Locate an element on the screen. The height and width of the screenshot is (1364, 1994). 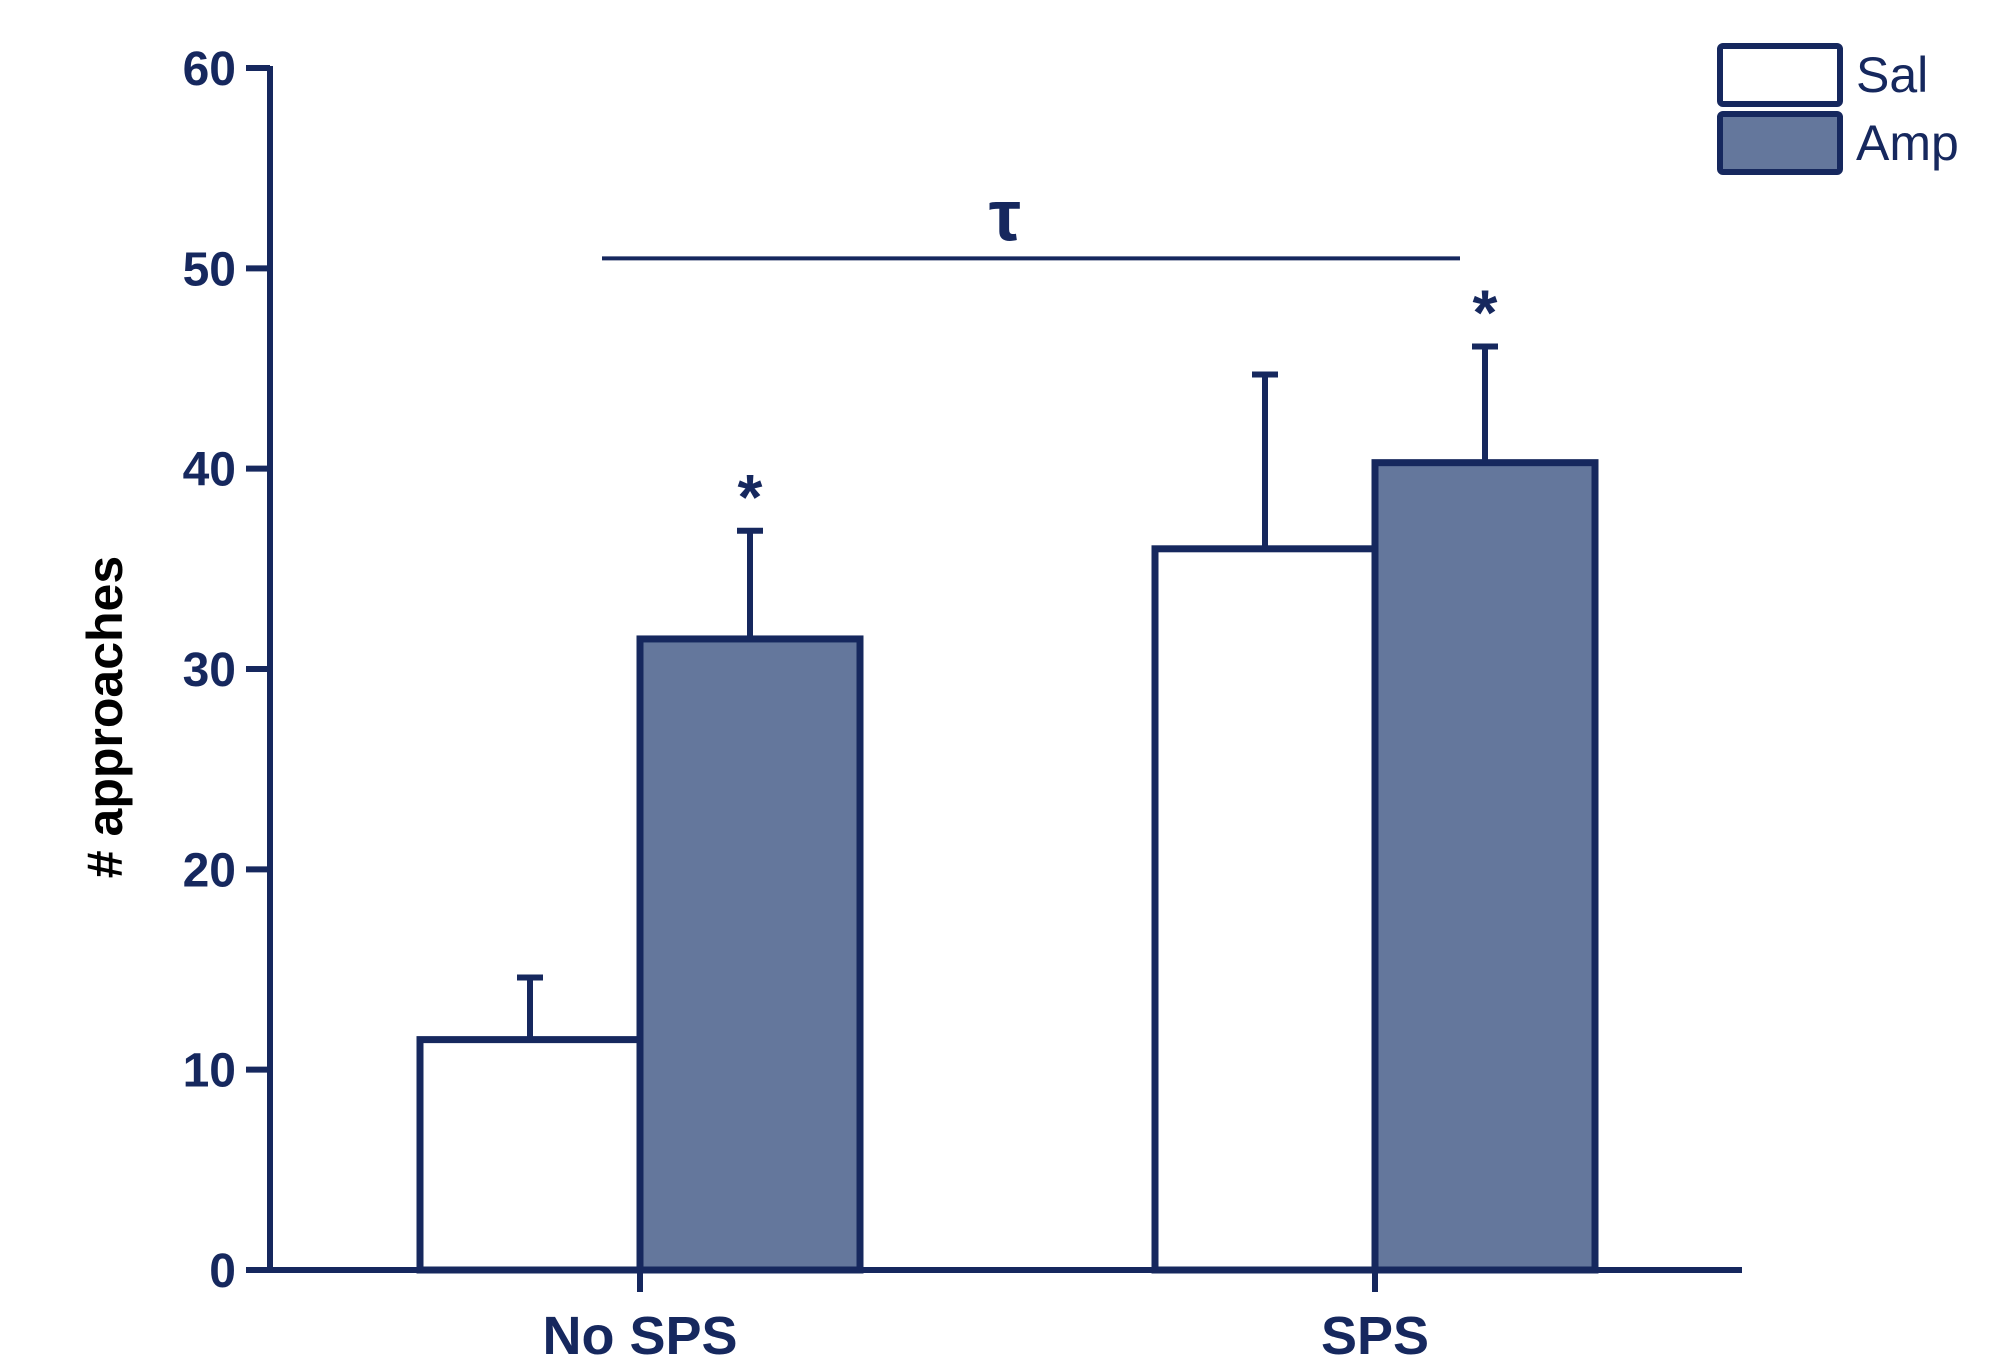
legend: Sal Amp is located at coordinates (1838, 109).